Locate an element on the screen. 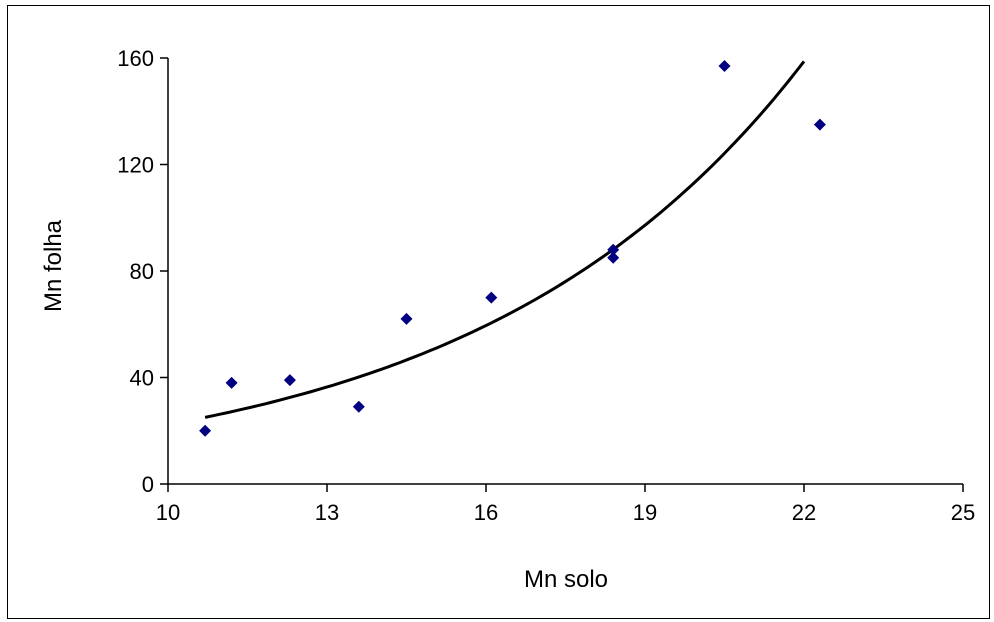  x-tick-label: 19 is located at coordinates (645, 512).